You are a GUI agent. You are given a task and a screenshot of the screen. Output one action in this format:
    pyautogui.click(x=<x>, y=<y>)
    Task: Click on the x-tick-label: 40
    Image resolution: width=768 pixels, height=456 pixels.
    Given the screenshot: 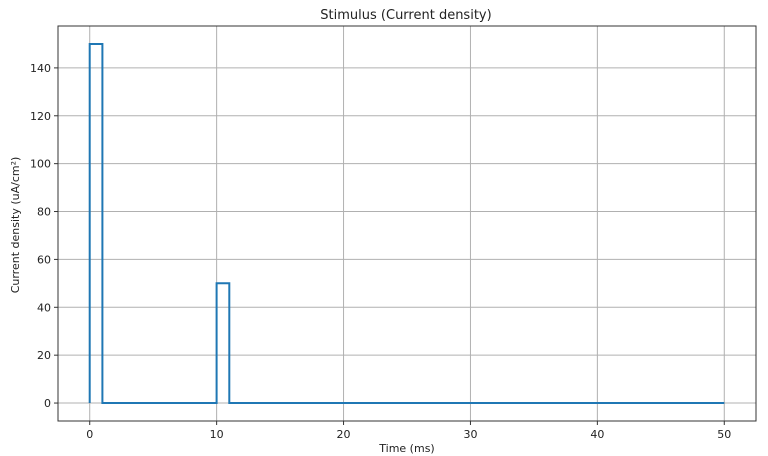 What is the action you would take?
    pyautogui.click(x=597, y=434)
    